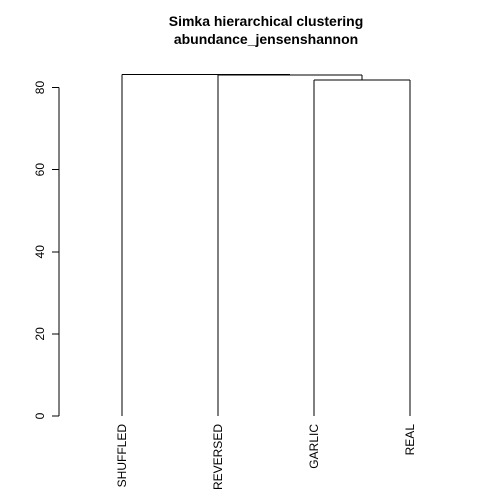  I want to click on y-tick-label: 20, so click(40, 334).